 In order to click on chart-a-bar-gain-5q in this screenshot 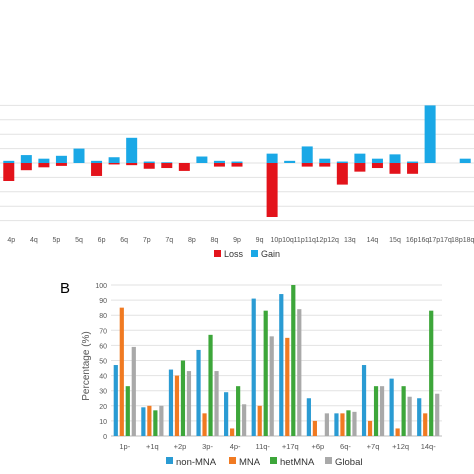, I will do `click(61, 159)`.